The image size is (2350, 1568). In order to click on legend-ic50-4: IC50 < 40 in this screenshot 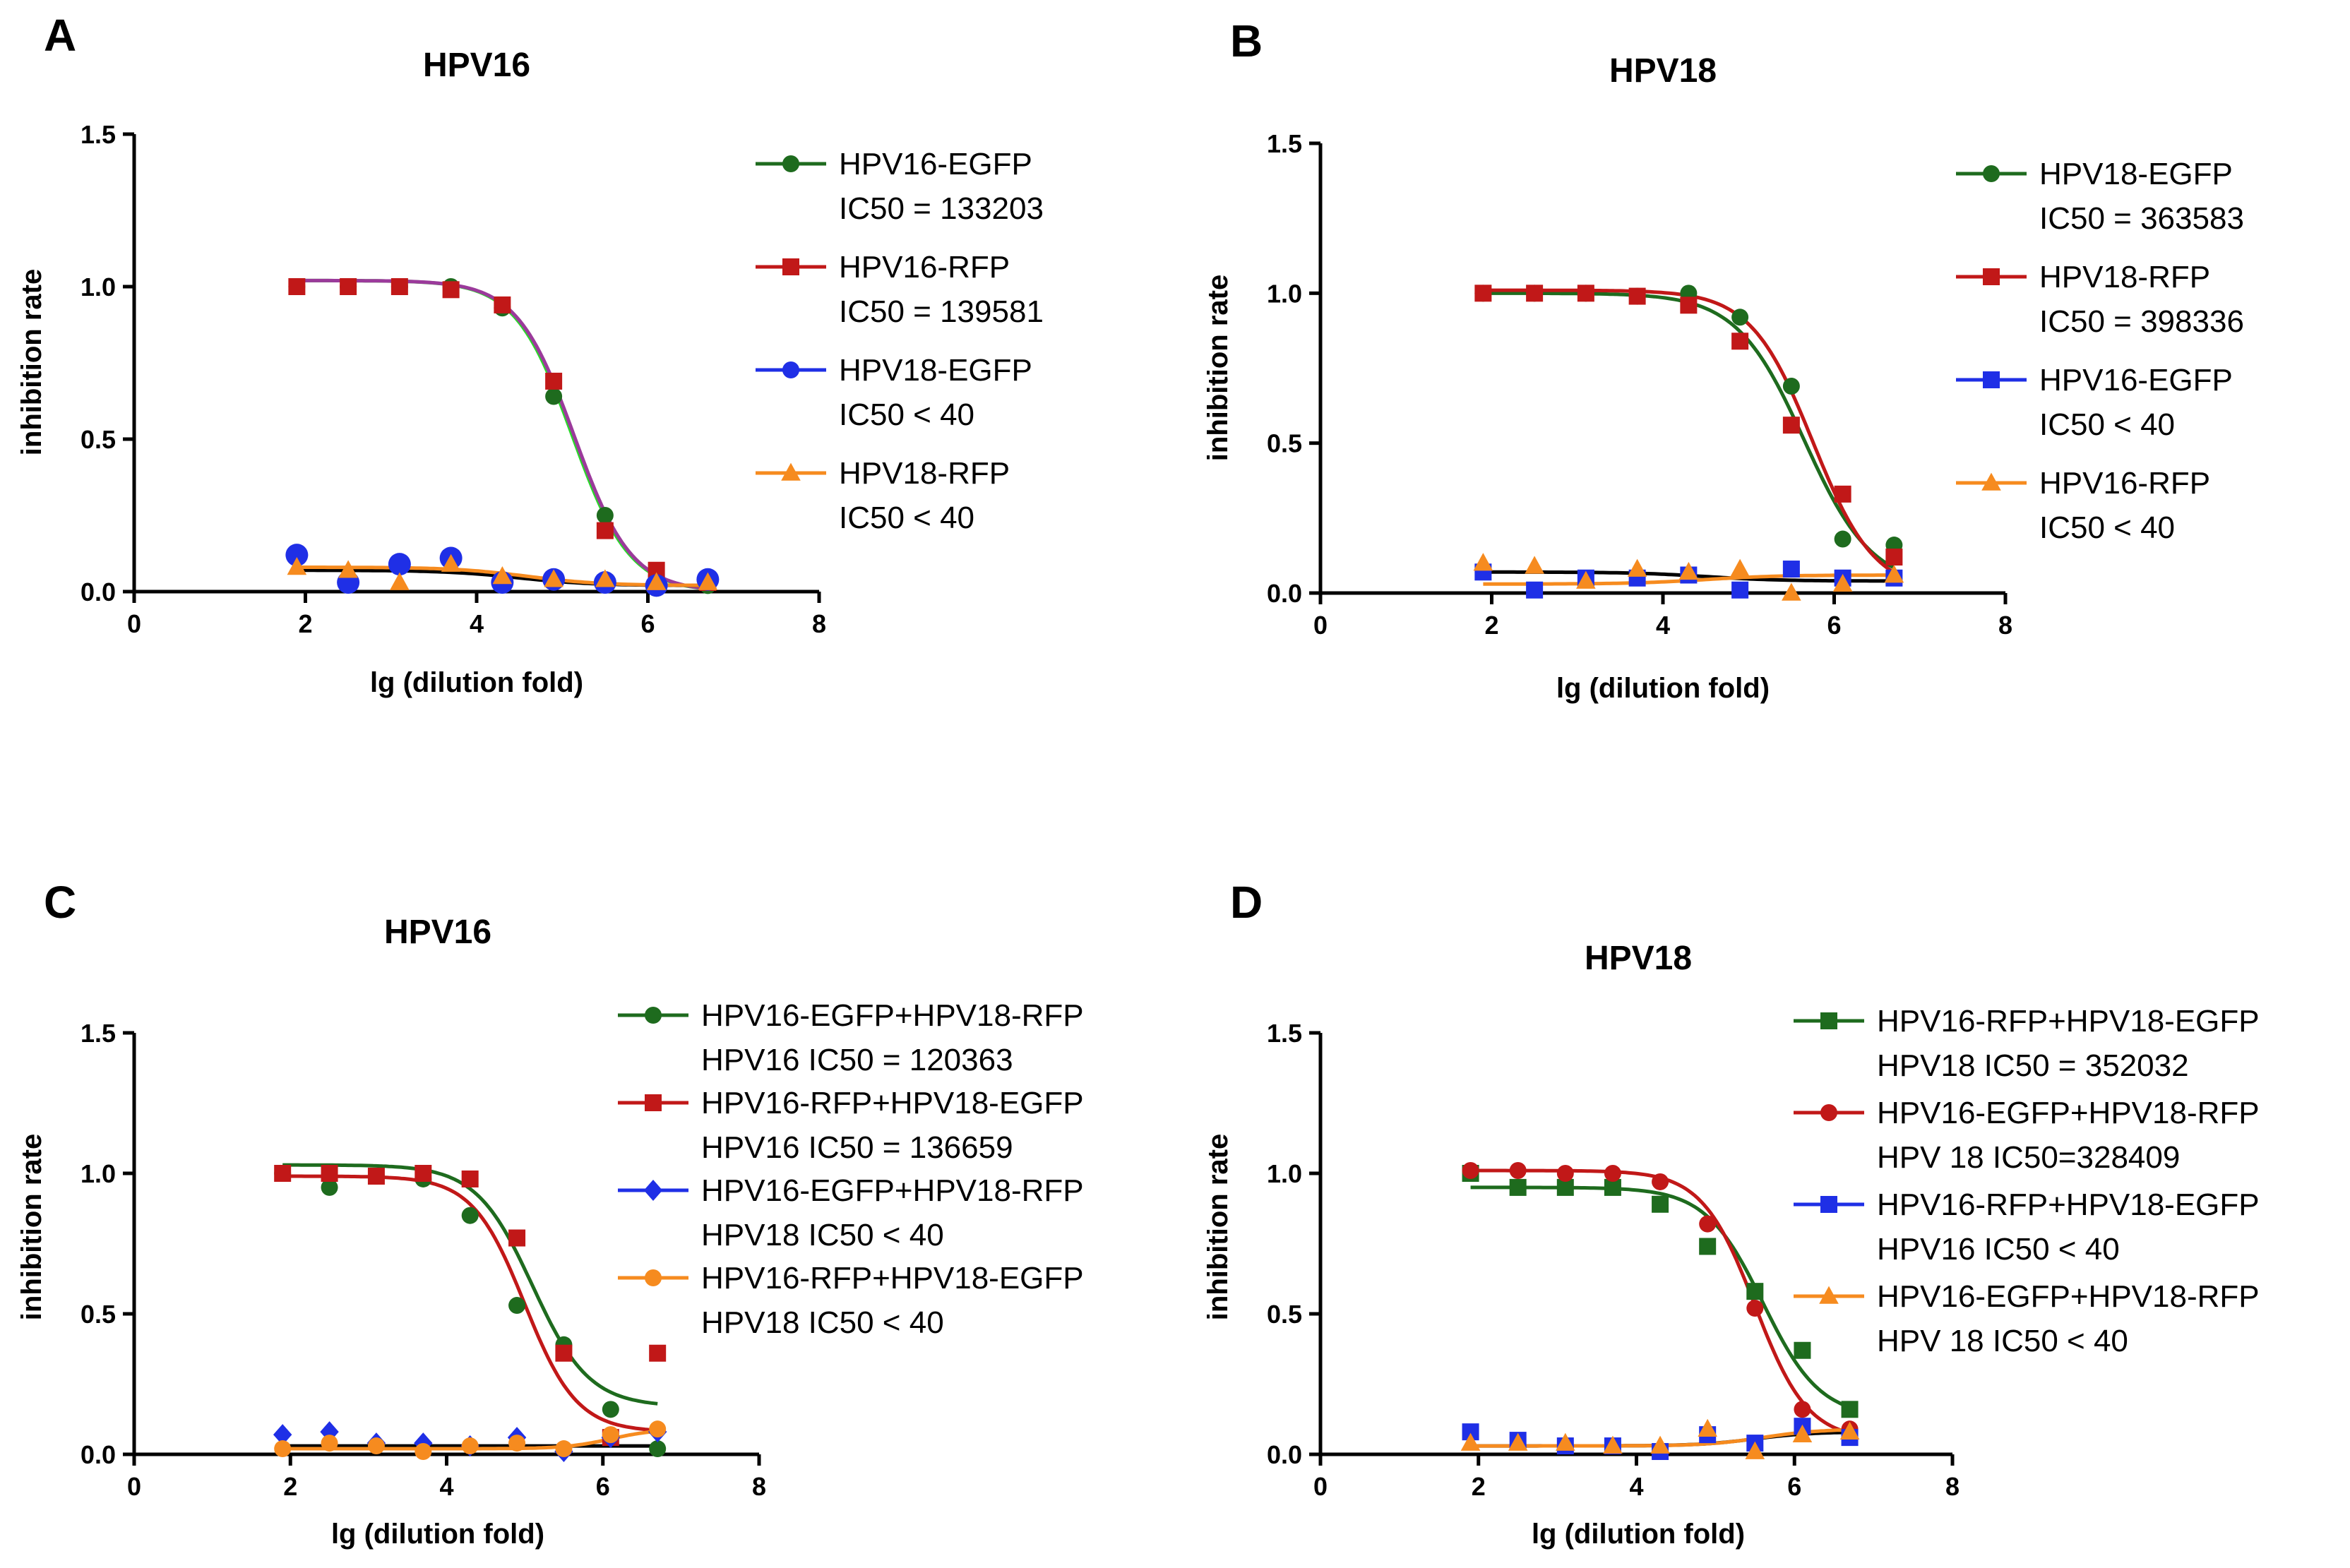, I will do `click(906, 518)`.